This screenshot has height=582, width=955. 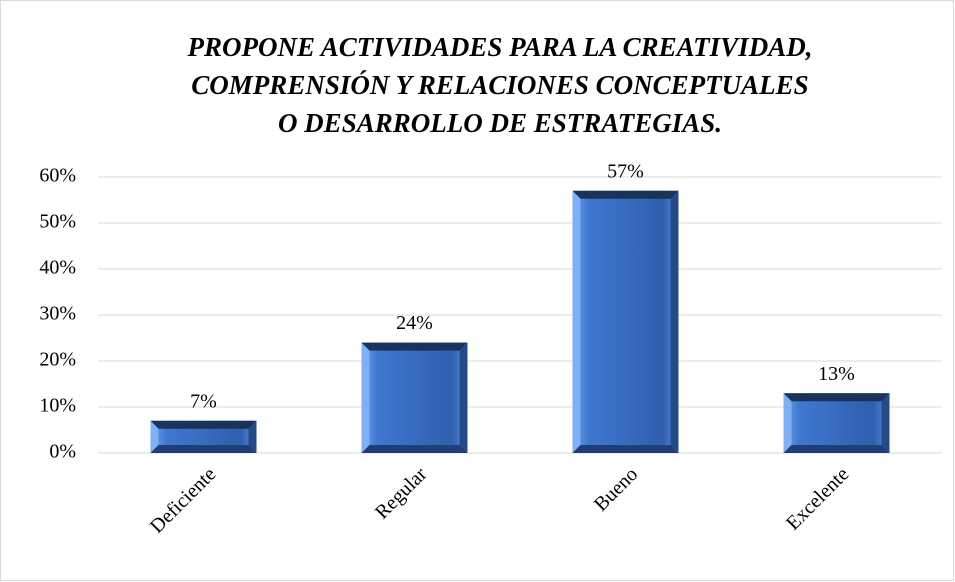 What do you see at coordinates (57, 222) in the screenshot?
I see `y-tick-label: 50%` at bounding box center [57, 222].